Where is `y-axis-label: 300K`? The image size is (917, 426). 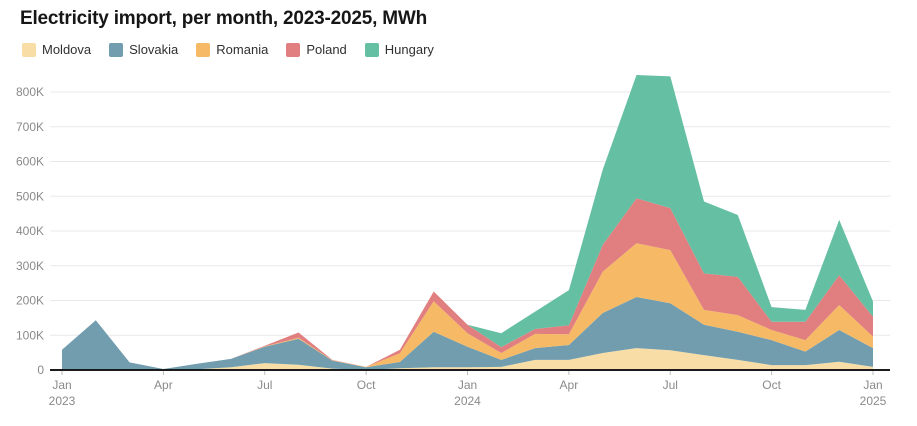 y-axis-label: 300K is located at coordinates (30, 266).